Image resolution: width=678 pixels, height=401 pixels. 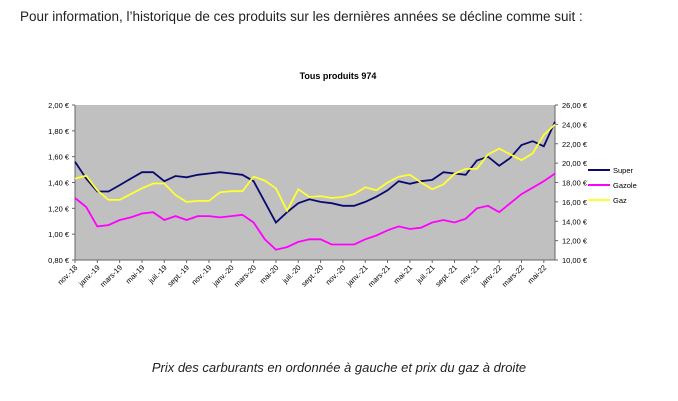 I want to click on x-tick-label: mars-20, so click(x=245, y=276).